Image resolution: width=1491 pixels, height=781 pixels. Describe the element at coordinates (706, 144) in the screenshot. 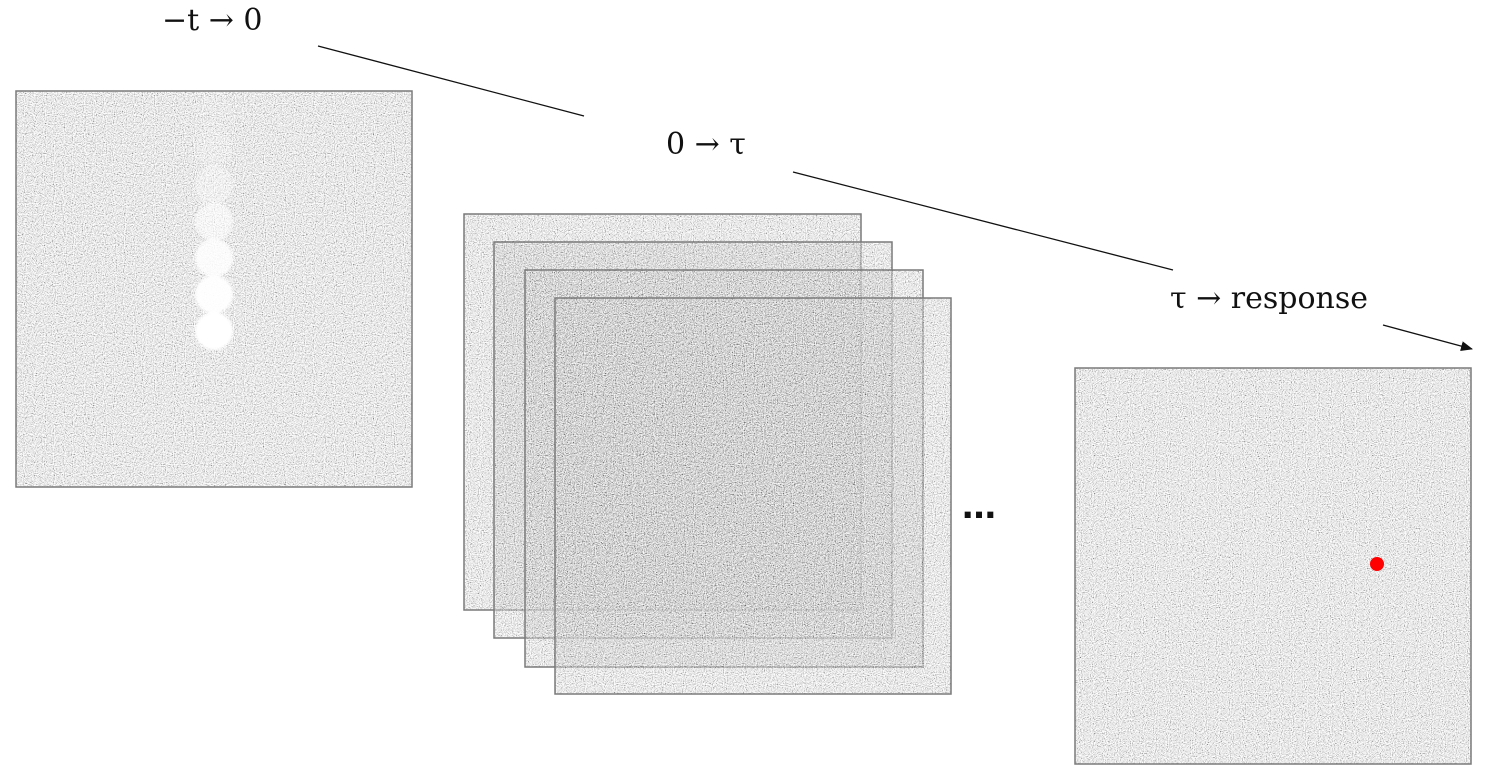

I see `stage-label-delay: 0 → τ` at that location.